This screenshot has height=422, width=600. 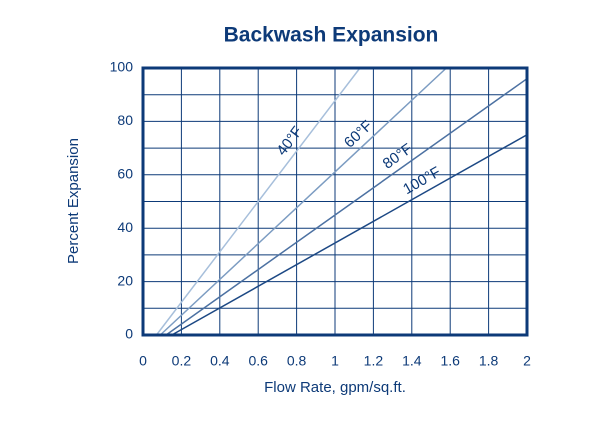 What do you see at coordinates (398, 156) in the screenshot?
I see `series-label: 80°F` at bounding box center [398, 156].